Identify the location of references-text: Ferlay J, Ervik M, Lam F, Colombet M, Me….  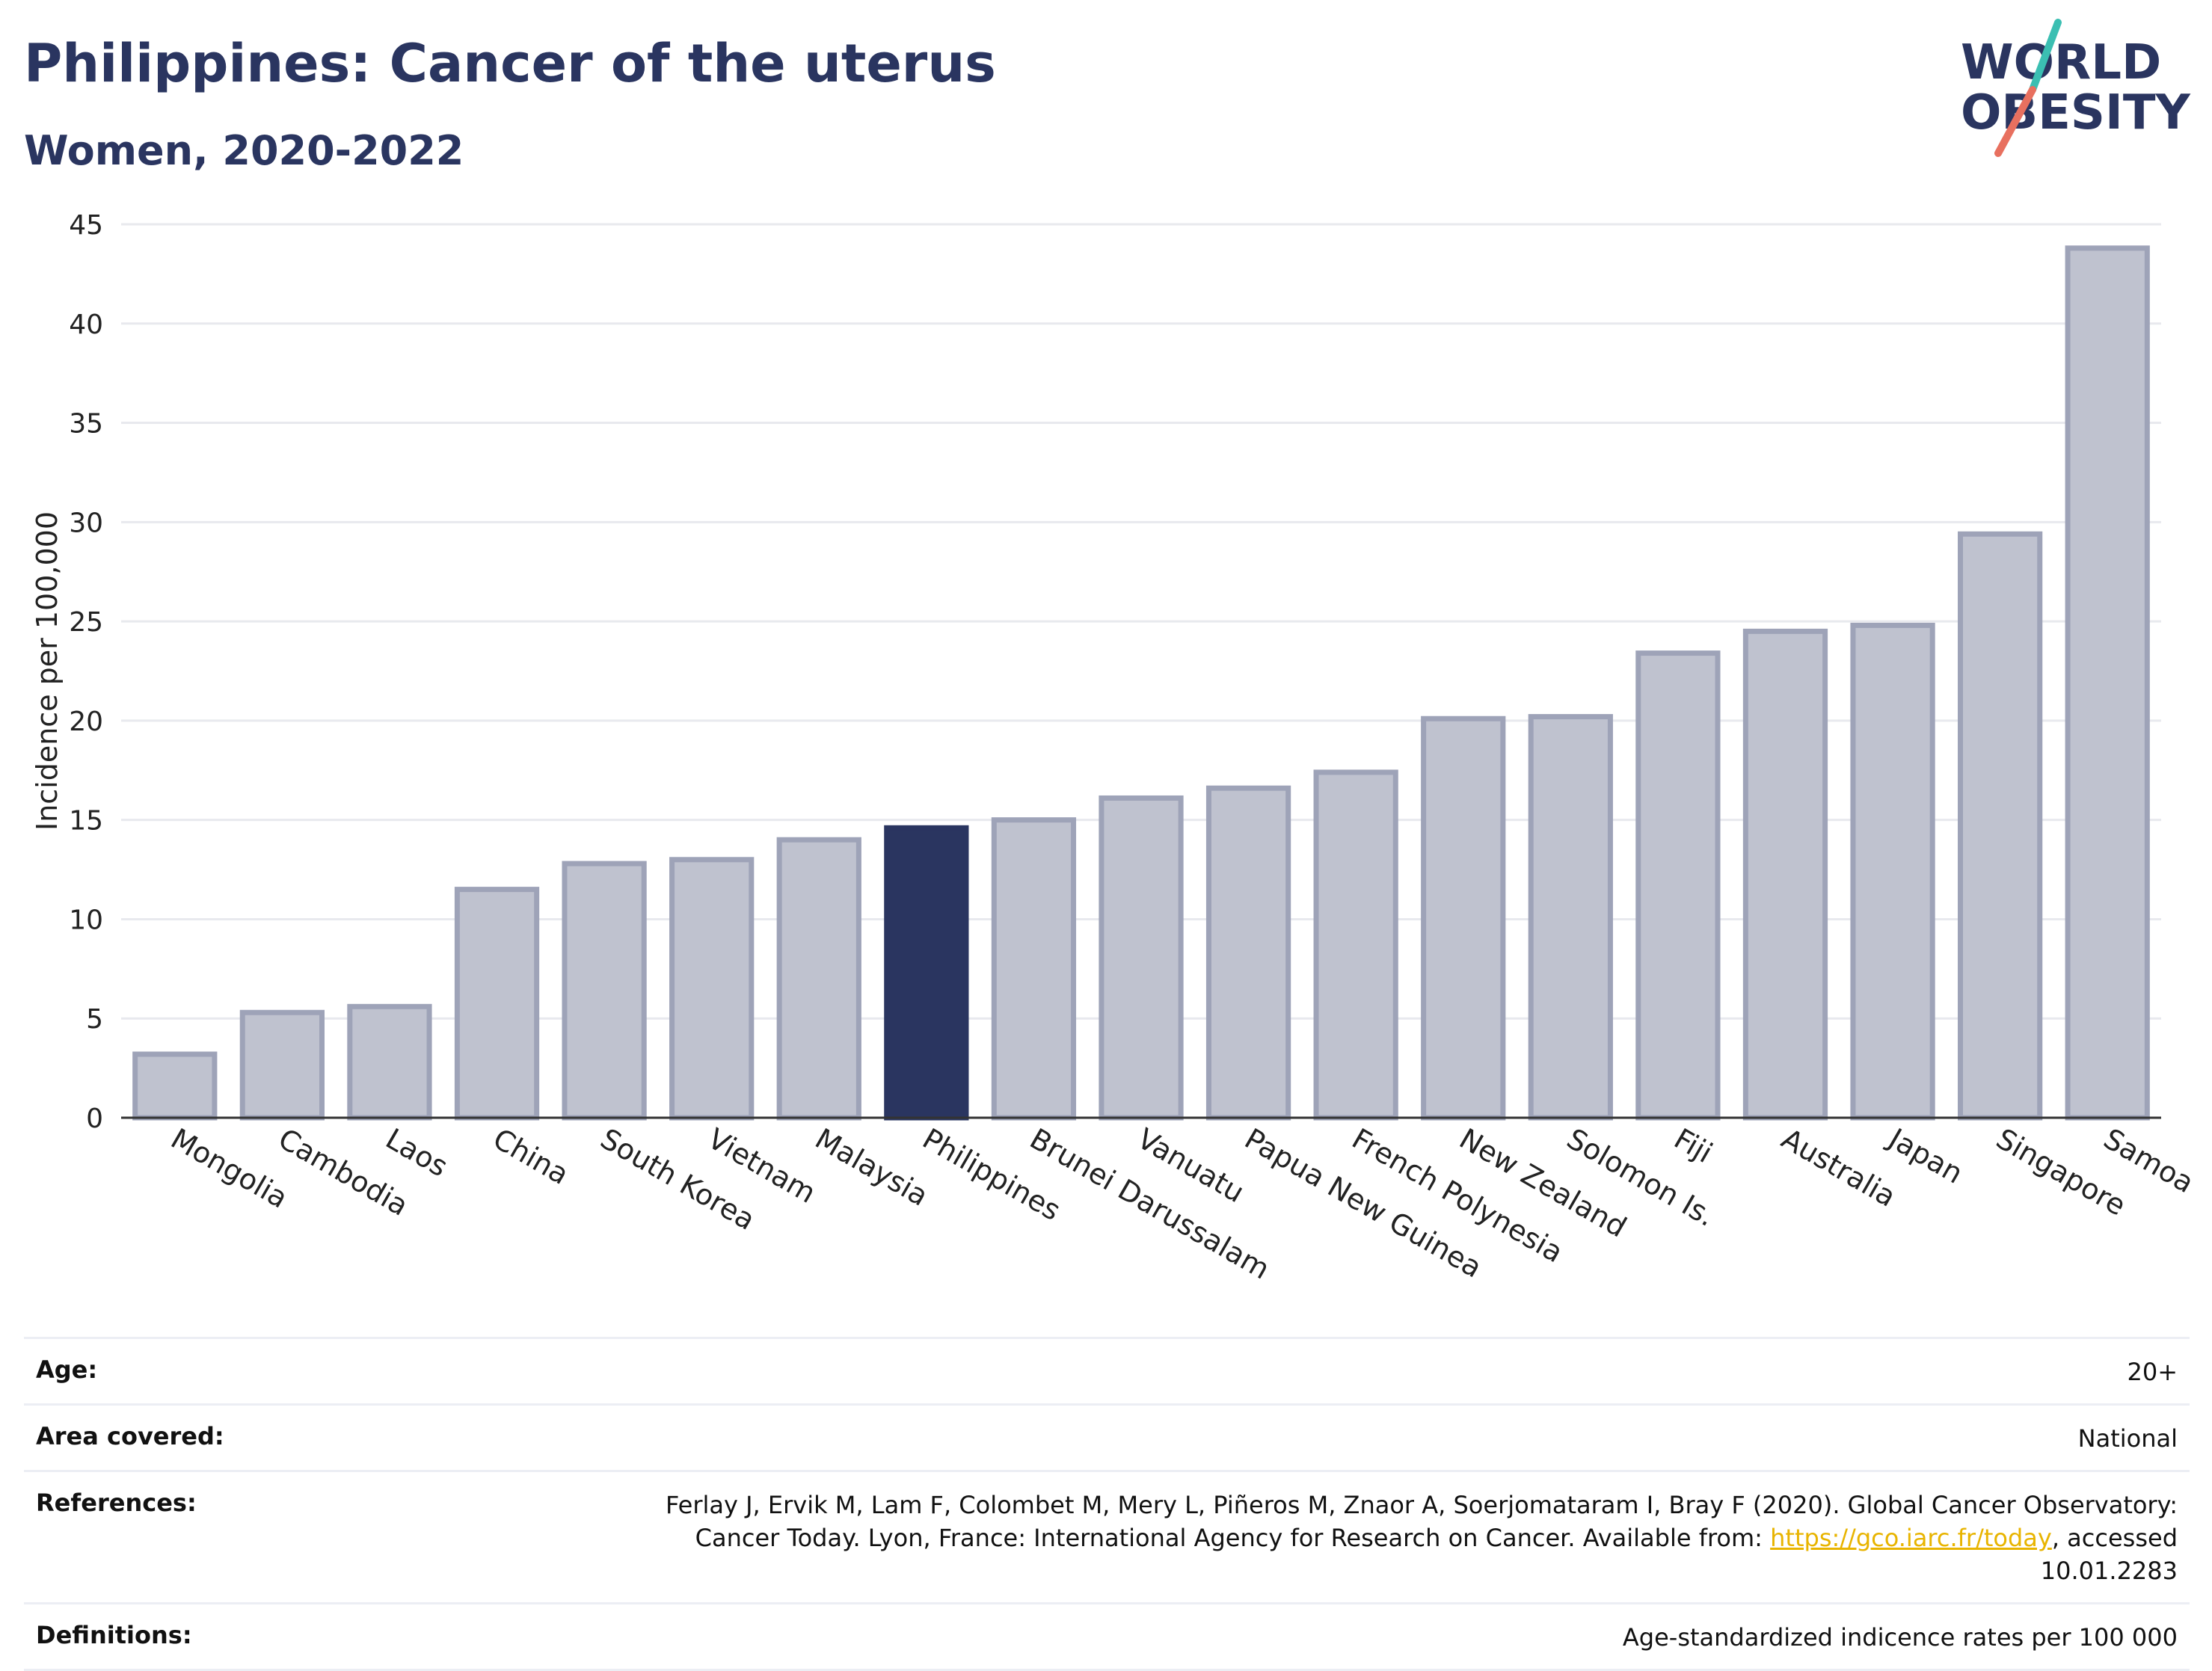
(1422, 1521).